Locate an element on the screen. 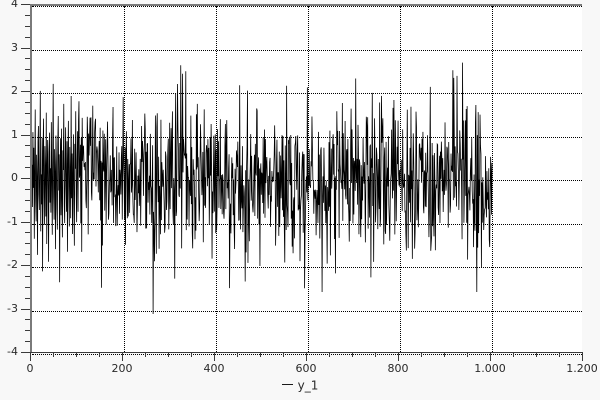 Image resolution: width=600 pixels, height=400 pixels. x-axis: 0 200 400 600 800 1.000 1.200 is located at coordinates (312, 363).